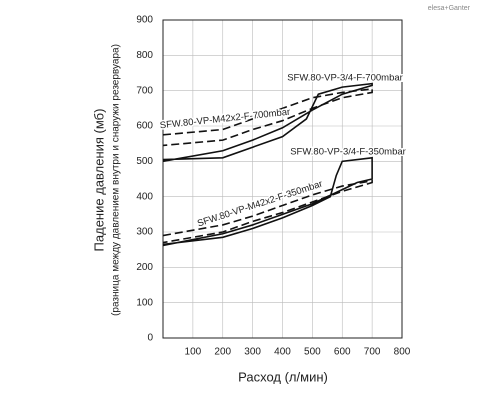  What do you see at coordinates (348, 152) in the screenshot?
I see `series-label: SFW.80-VP-3/4-F-350mbar` at bounding box center [348, 152].